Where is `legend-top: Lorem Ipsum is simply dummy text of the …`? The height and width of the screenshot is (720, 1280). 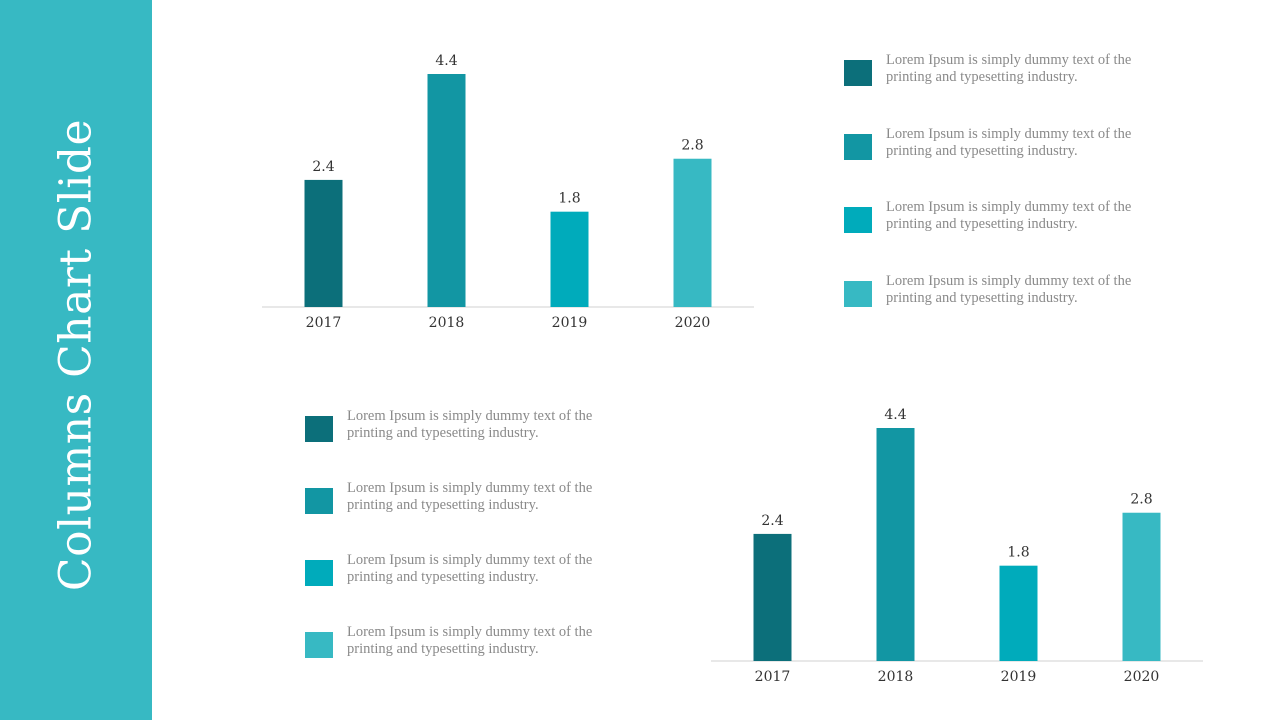 legend-top: Lorem Ipsum is simply dummy text of the … is located at coordinates (1004, 186).